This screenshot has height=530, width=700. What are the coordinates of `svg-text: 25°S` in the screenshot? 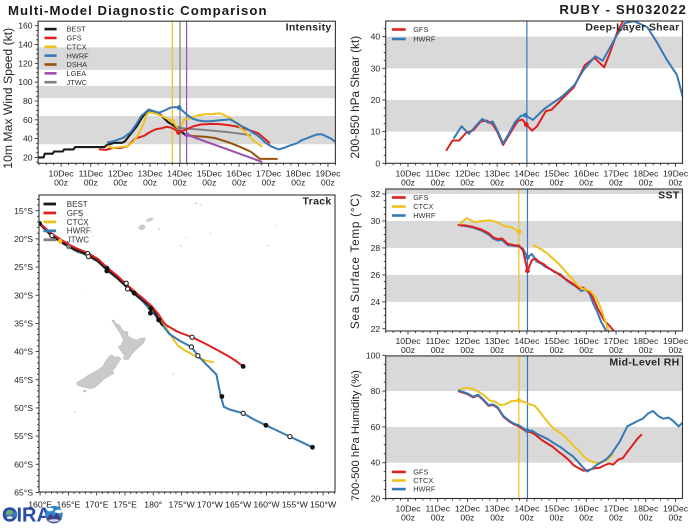 It's located at (23, 267).